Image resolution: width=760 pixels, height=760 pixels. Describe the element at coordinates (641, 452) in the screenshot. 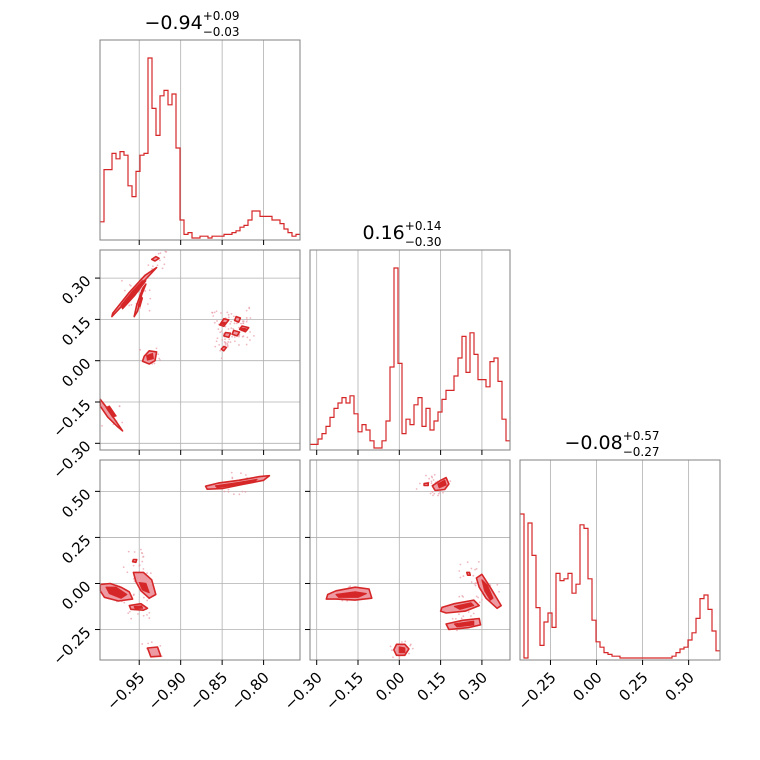

I see `title-lower-error: −0.27` at that location.